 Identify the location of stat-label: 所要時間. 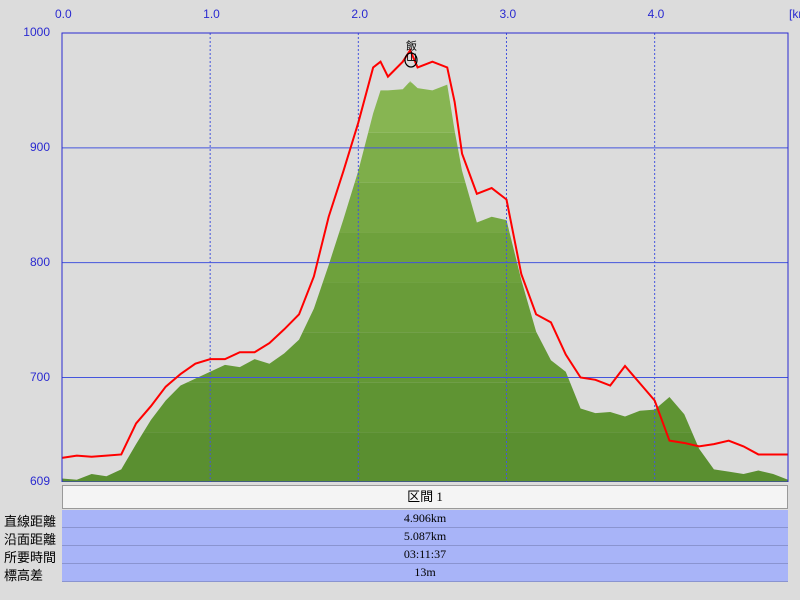
(30, 557).